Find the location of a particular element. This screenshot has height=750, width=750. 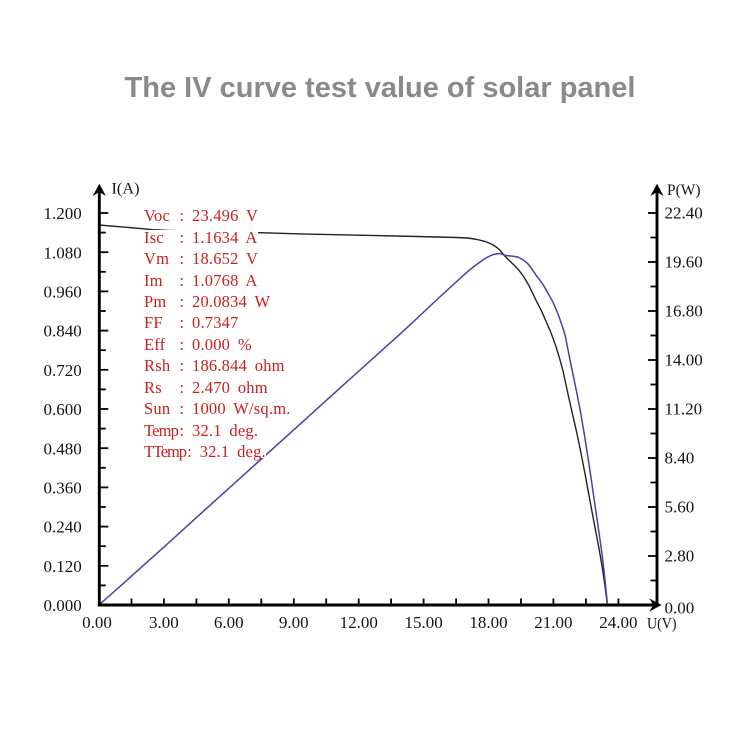

svg-text: 0.120 is located at coordinates (62, 566).